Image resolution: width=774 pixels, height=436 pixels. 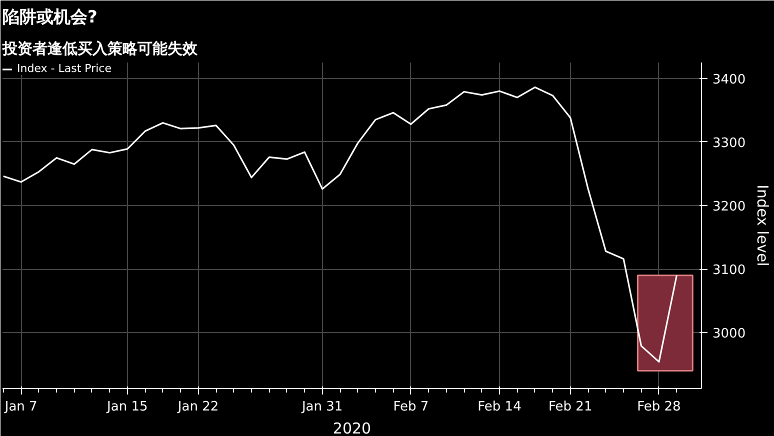 I want to click on x-tick-label: Feb 14, so click(x=500, y=407).